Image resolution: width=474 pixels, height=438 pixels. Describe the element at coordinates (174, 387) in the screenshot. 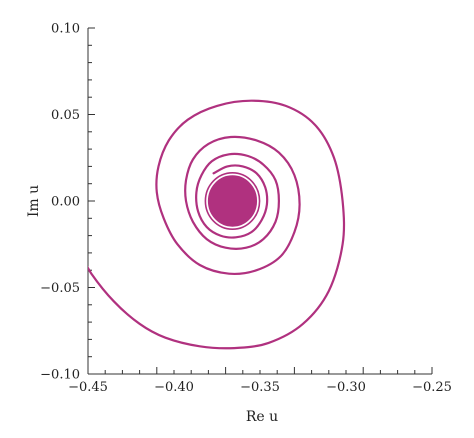

I see `x-tick-label: −0.40` at that location.